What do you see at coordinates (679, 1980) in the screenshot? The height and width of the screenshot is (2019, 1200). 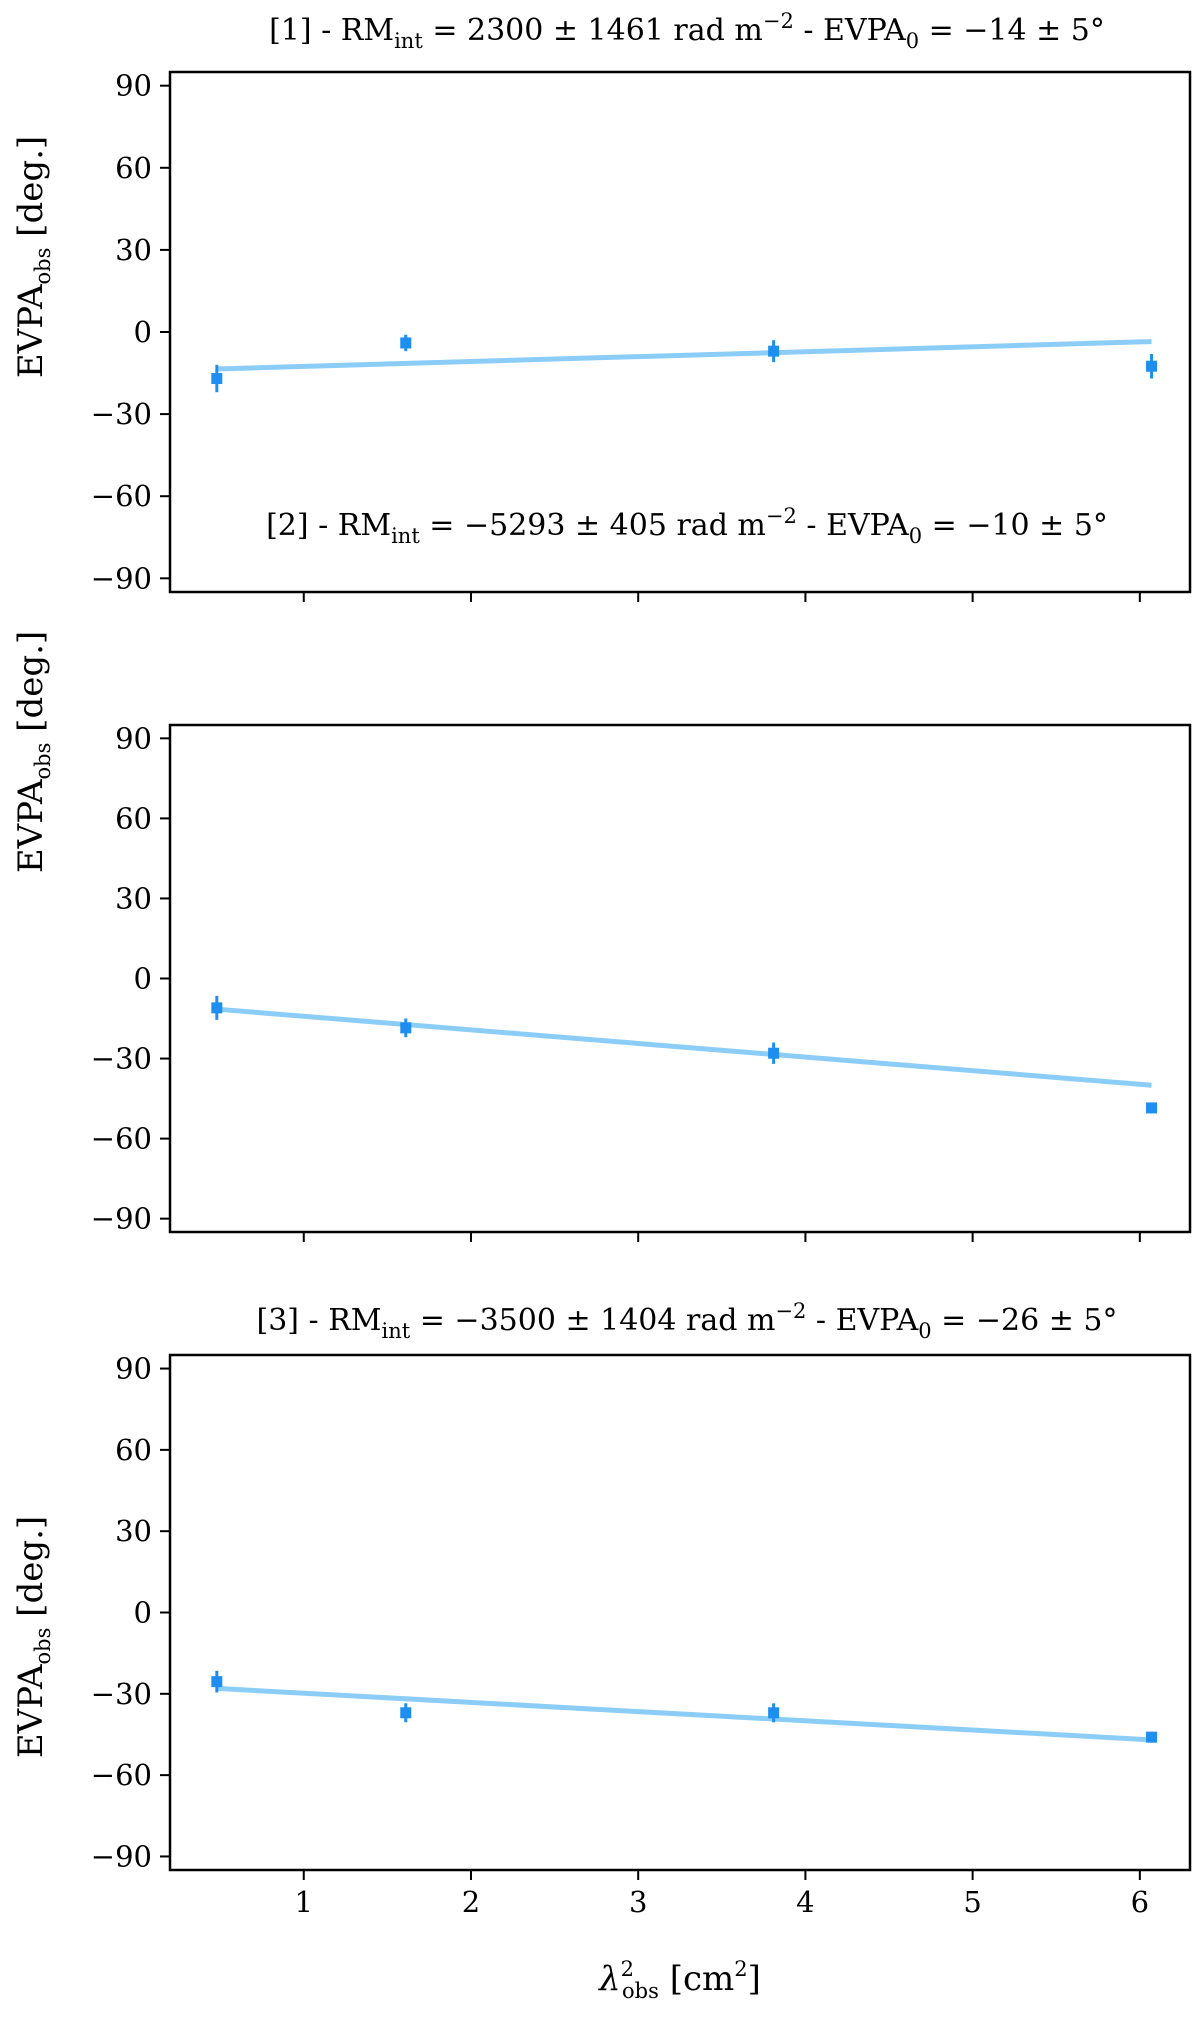 I see `shared-xlabel: λ2 obs [cm2]` at bounding box center [679, 1980].